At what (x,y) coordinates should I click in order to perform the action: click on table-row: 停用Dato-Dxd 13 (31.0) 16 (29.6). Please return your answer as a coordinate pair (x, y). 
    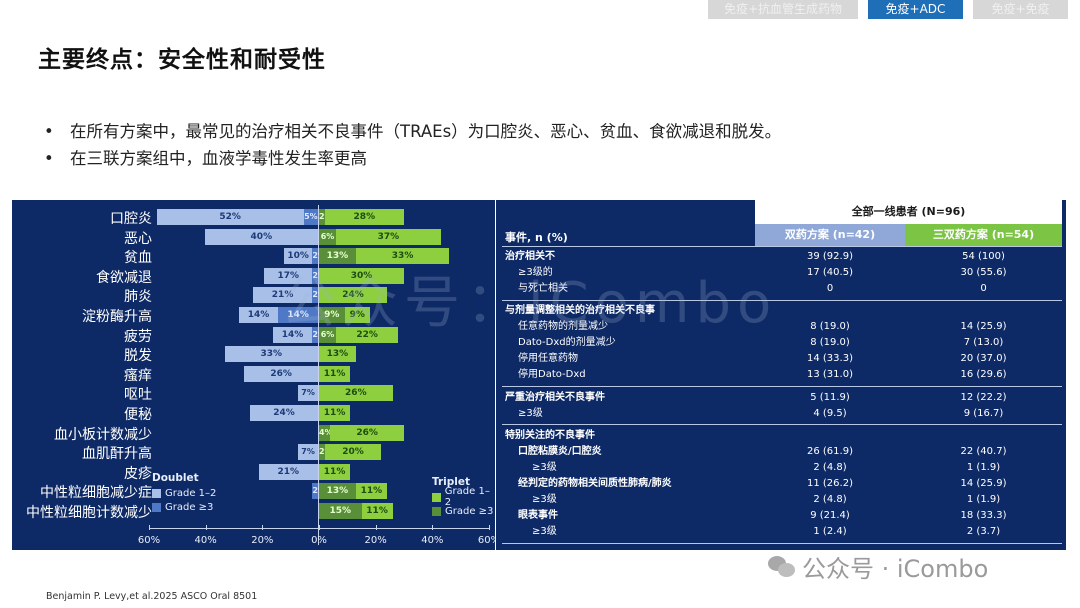
    Looking at the image, I should click on (781, 375).